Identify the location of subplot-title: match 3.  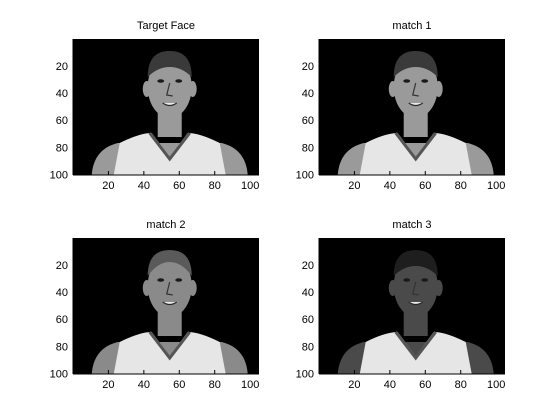
(411, 225).